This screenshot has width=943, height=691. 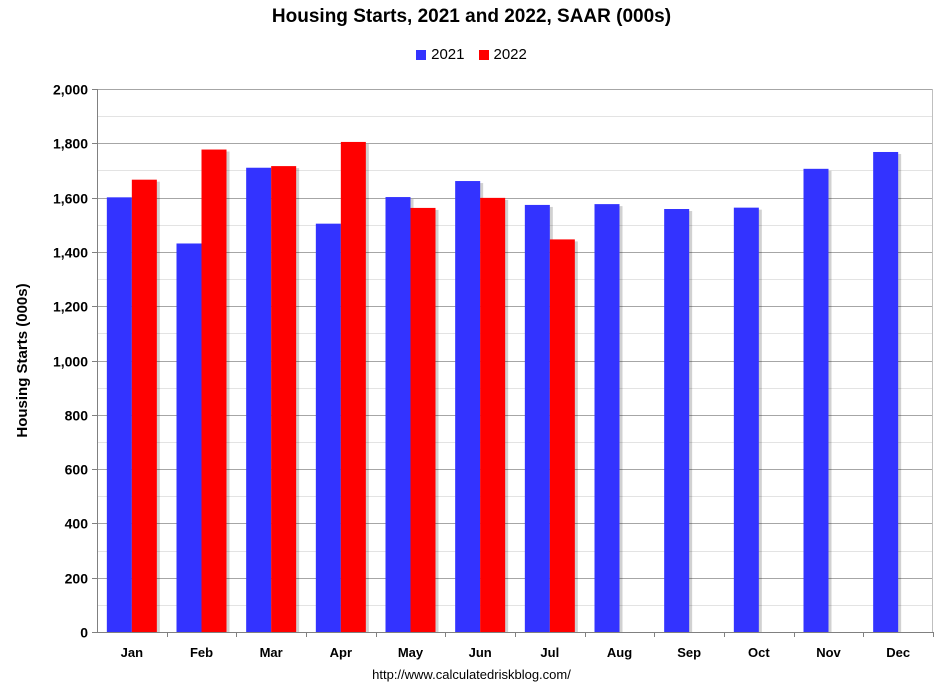 I want to click on y-tick-label: 400, so click(x=77, y=524).